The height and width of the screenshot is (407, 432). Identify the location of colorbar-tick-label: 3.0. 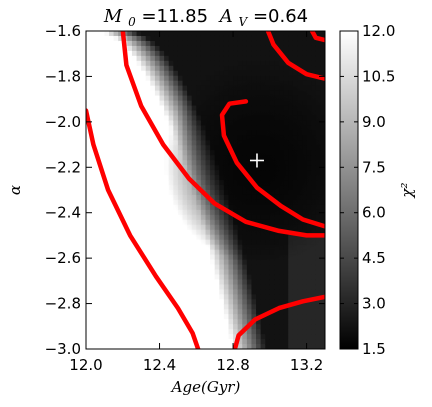
(374, 304).